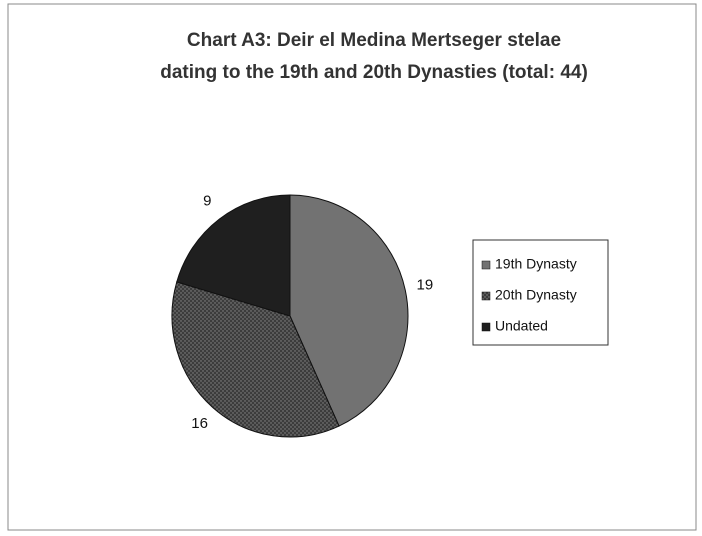 The width and height of the screenshot is (702, 536). I want to click on data-label: 19, so click(425, 285).